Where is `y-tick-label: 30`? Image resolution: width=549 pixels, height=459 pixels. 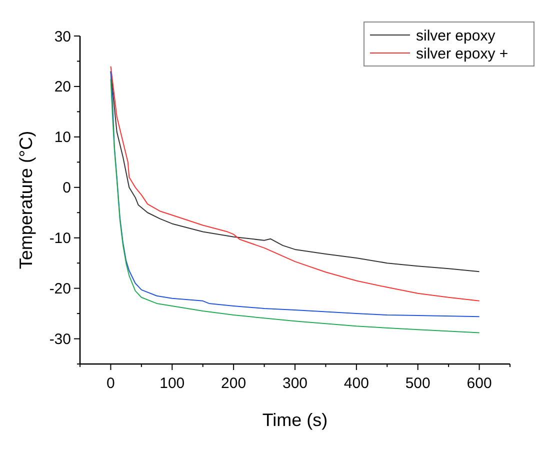 y-tick-label: 30 is located at coordinates (62, 37).